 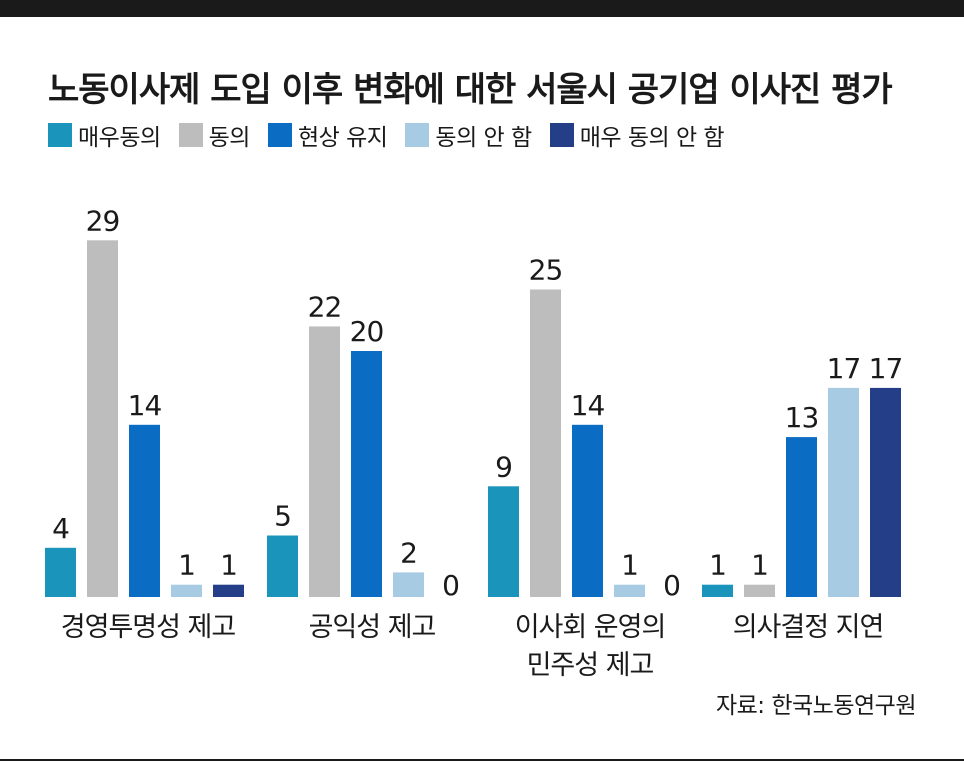 I want to click on legend-item-agree: 동의, so click(x=214, y=135).